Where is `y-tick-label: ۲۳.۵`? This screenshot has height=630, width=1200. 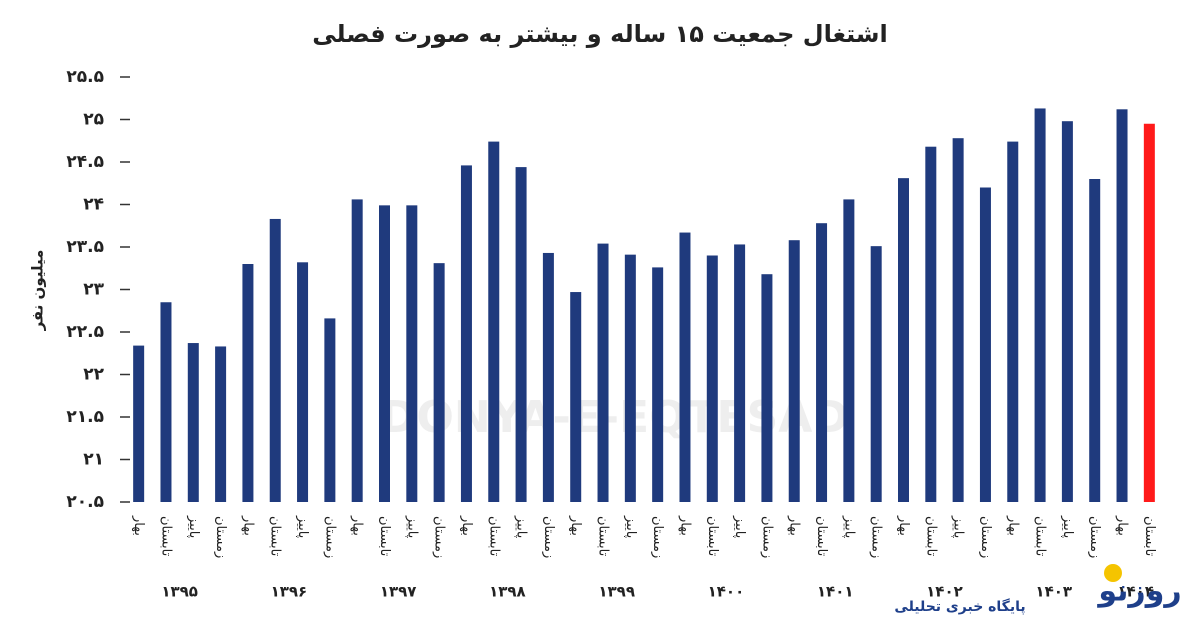
y-tick-label: ۲۳.۵ is located at coordinates (85, 247).